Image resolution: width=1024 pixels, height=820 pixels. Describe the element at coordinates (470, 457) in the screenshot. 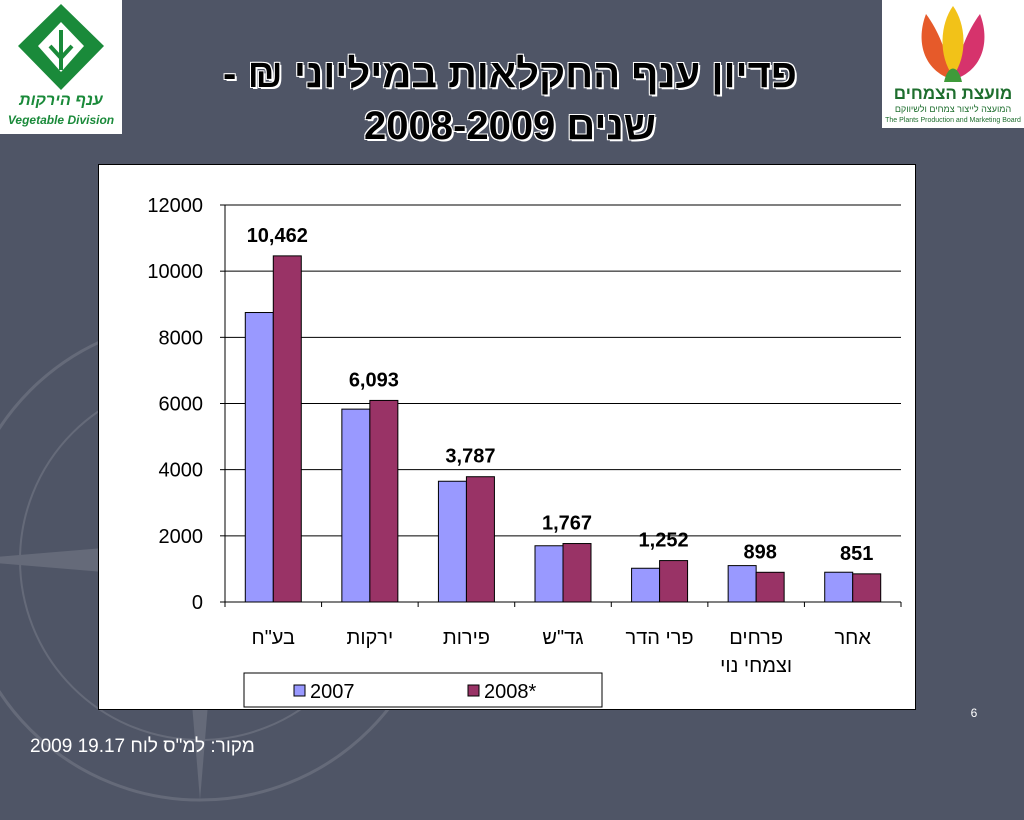

I see `data-label: 3,787` at that location.